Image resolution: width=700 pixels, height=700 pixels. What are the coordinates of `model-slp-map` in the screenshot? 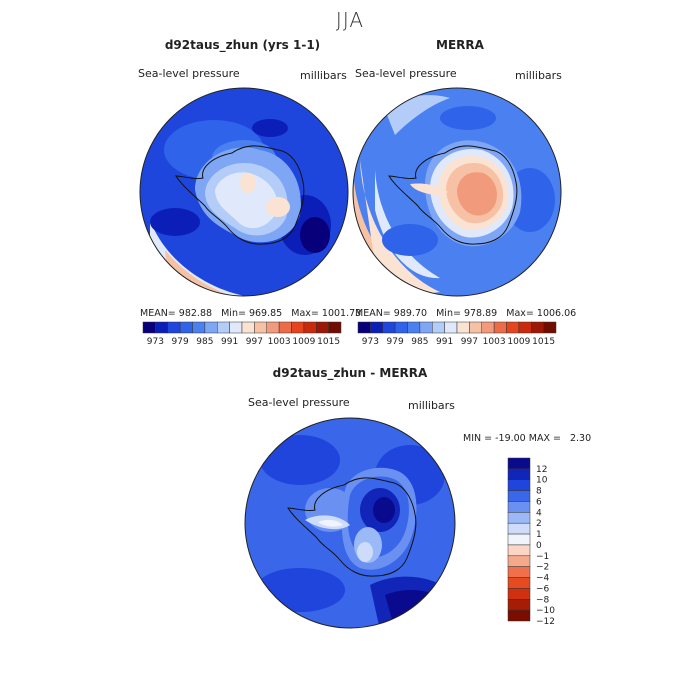 It's located at (244, 192).